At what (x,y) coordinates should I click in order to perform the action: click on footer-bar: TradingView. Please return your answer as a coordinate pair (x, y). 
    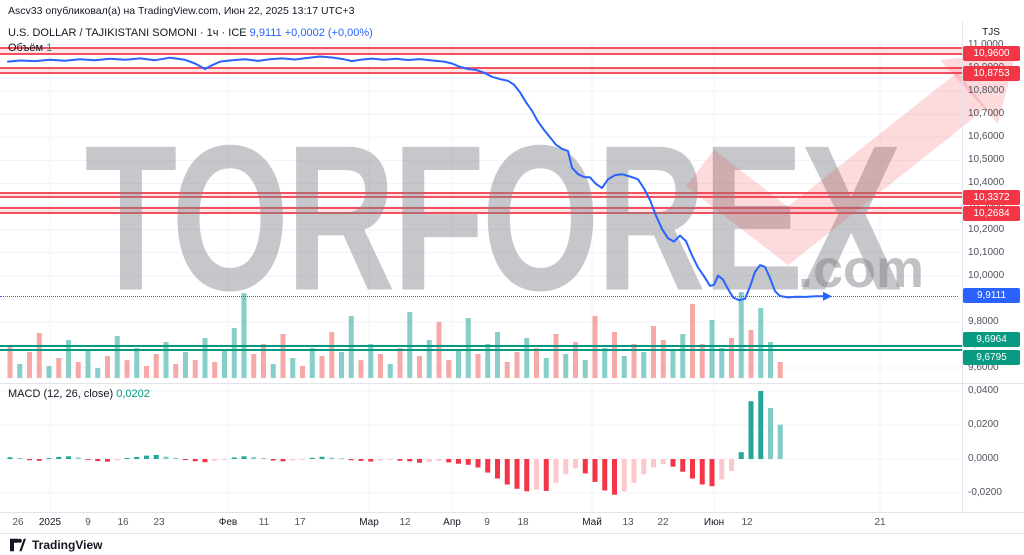
    Looking at the image, I should click on (512, 544).